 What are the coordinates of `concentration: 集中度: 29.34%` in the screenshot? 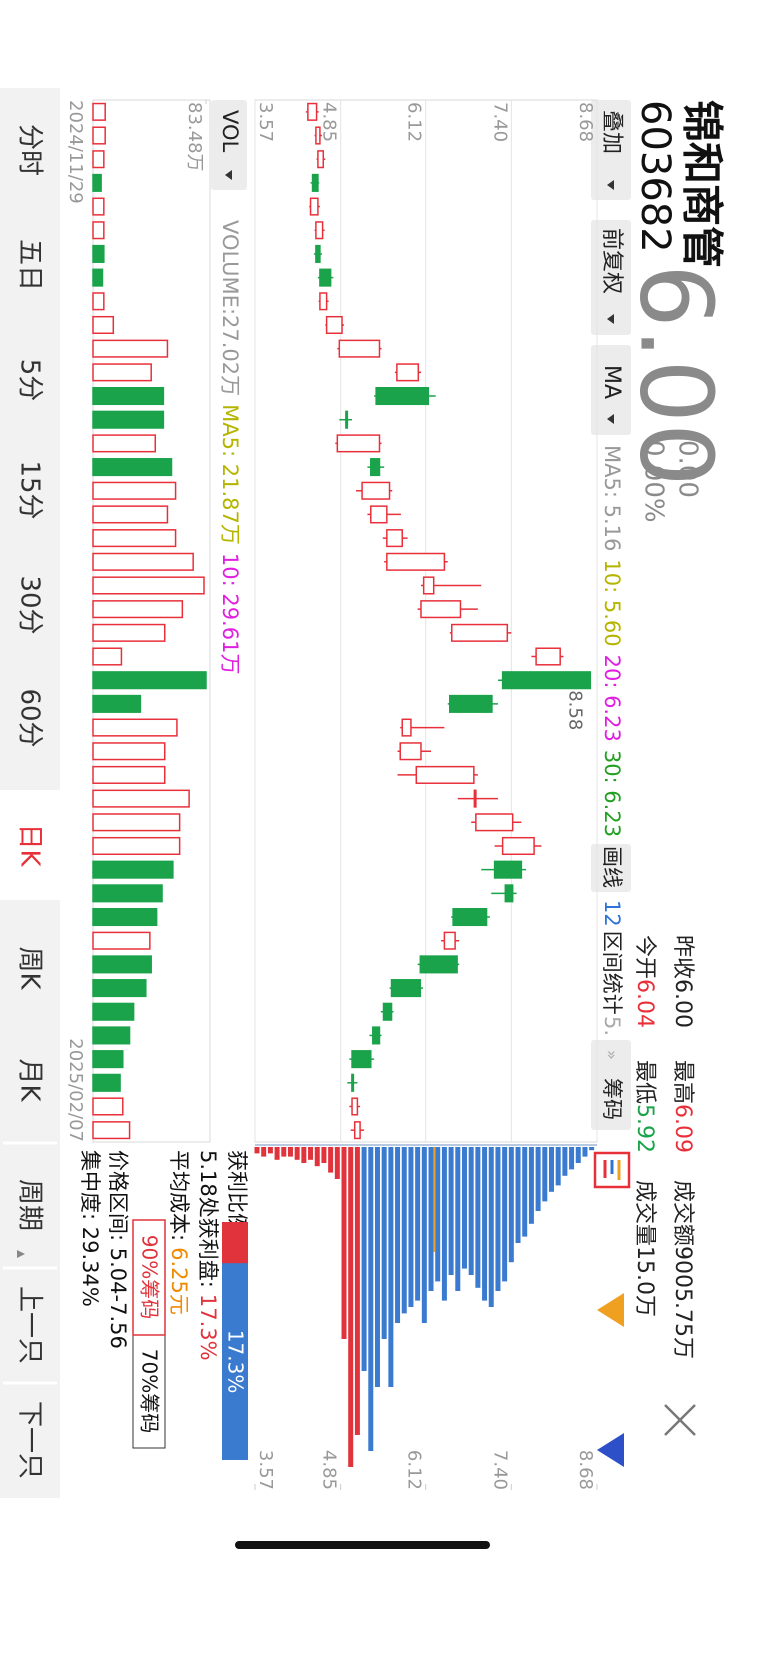 It's located at (90, 1228).